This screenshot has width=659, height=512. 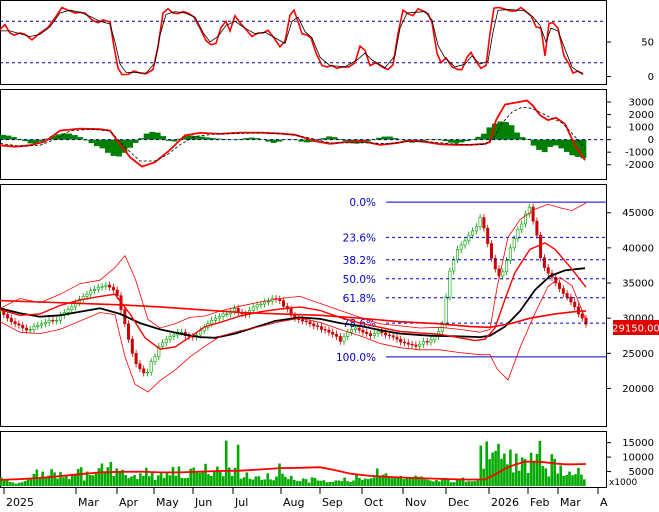 I want to click on last-price-label: 29150.00, so click(x=635, y=329).